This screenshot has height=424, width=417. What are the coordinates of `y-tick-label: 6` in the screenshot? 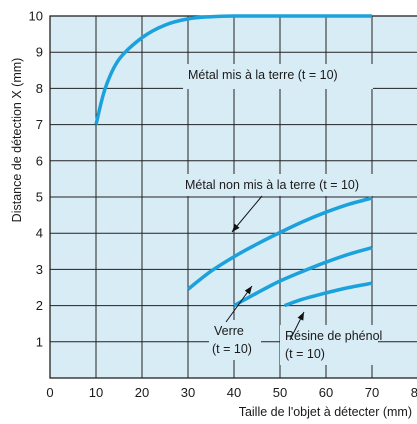 It's located at (39, 160).